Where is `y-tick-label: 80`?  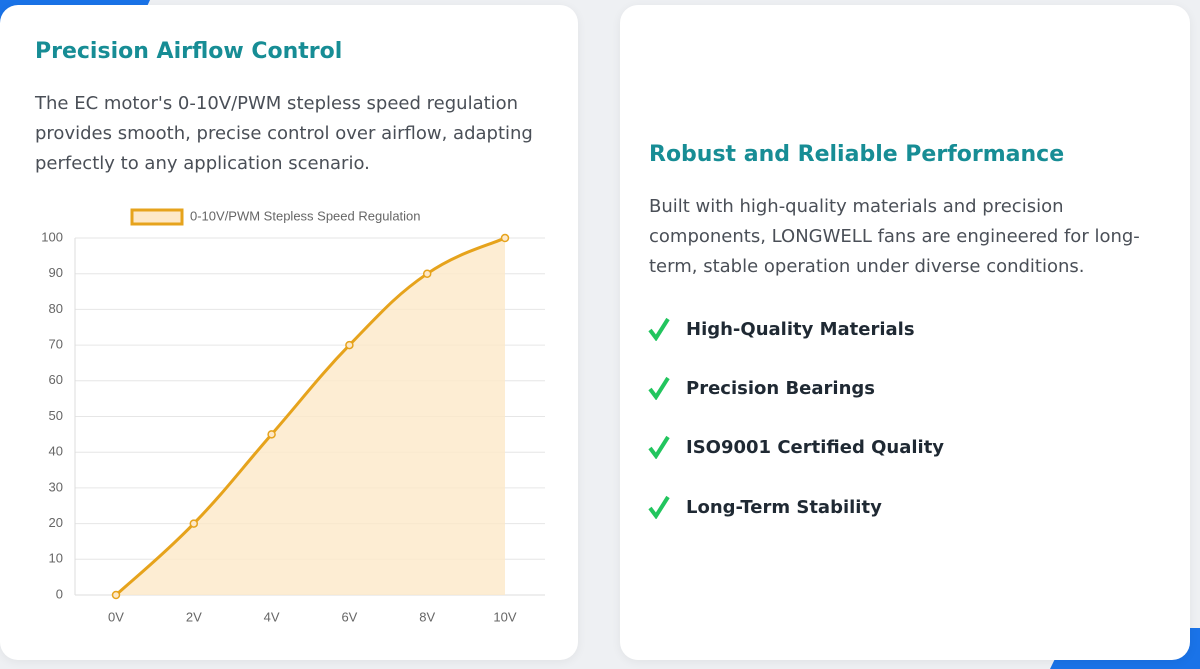 y-tick-label: 80 is located at coordinates (56, 308).